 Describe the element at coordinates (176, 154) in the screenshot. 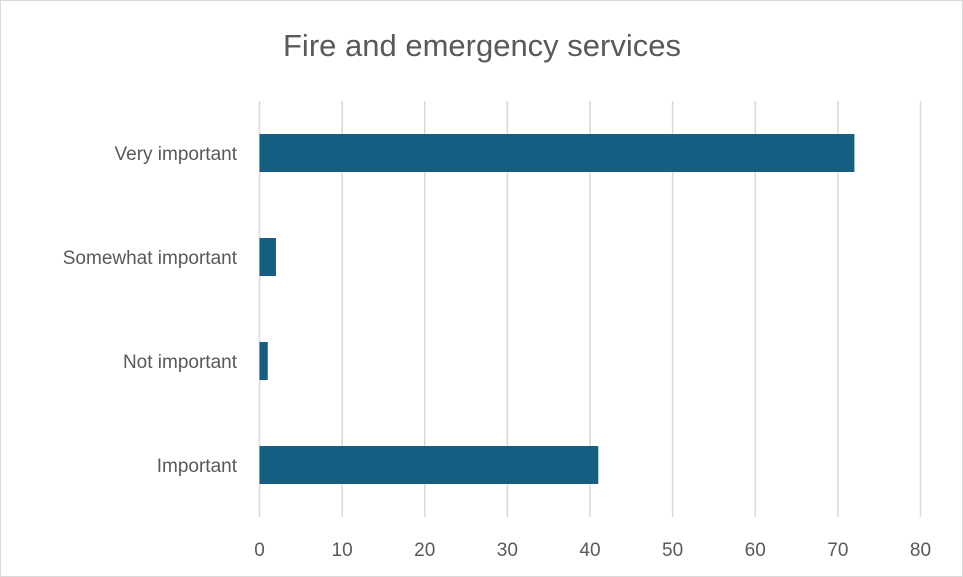

I see `category-label: Very important` at that location.